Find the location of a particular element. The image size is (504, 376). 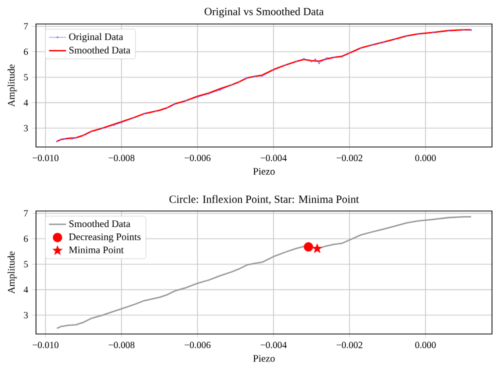

legend-label: Decreasing Points is located at coordinates (104, 237).